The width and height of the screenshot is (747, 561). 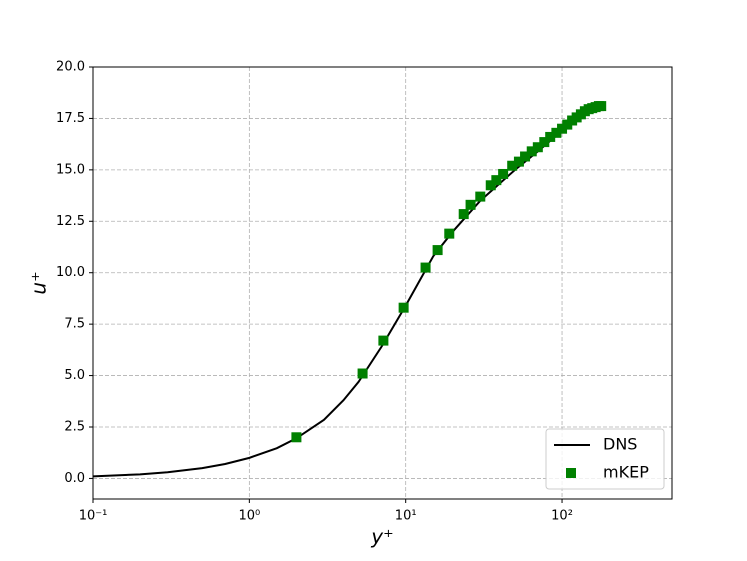 I want to click on y-axis-label: u⁺, so click(x=39, y=282).